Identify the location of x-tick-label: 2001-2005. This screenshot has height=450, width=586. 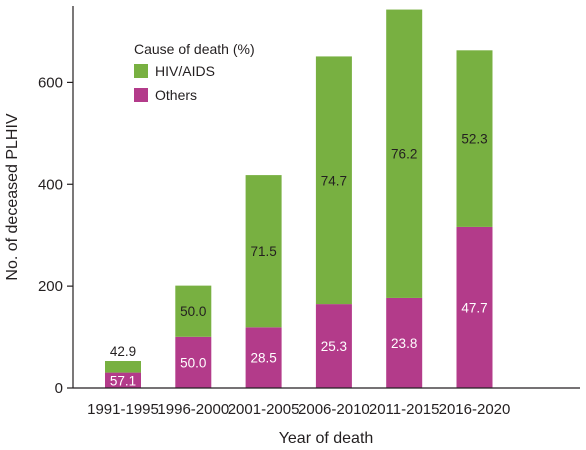
(264, 409).